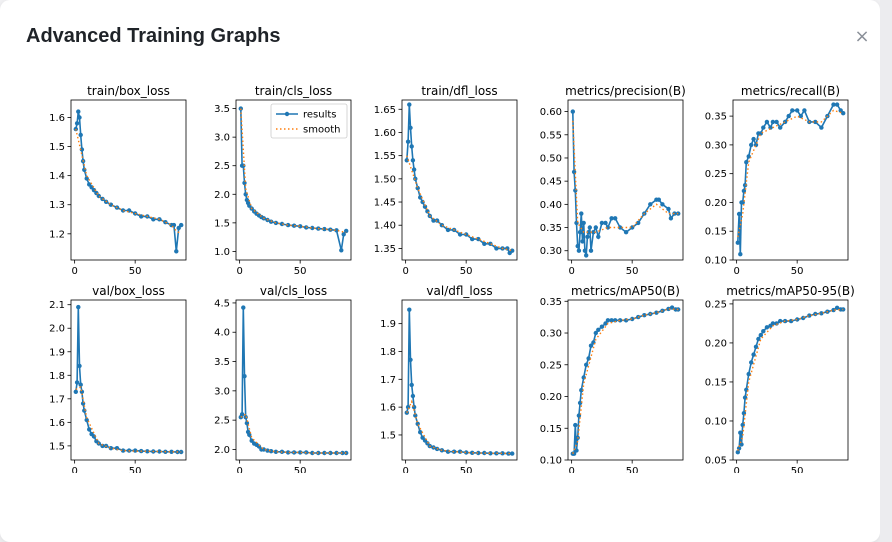 This screenshot has height=542, width=892. Describe the element at coordinates (862, 36) in the screenshot. I see `close-icon: ×` at that location.